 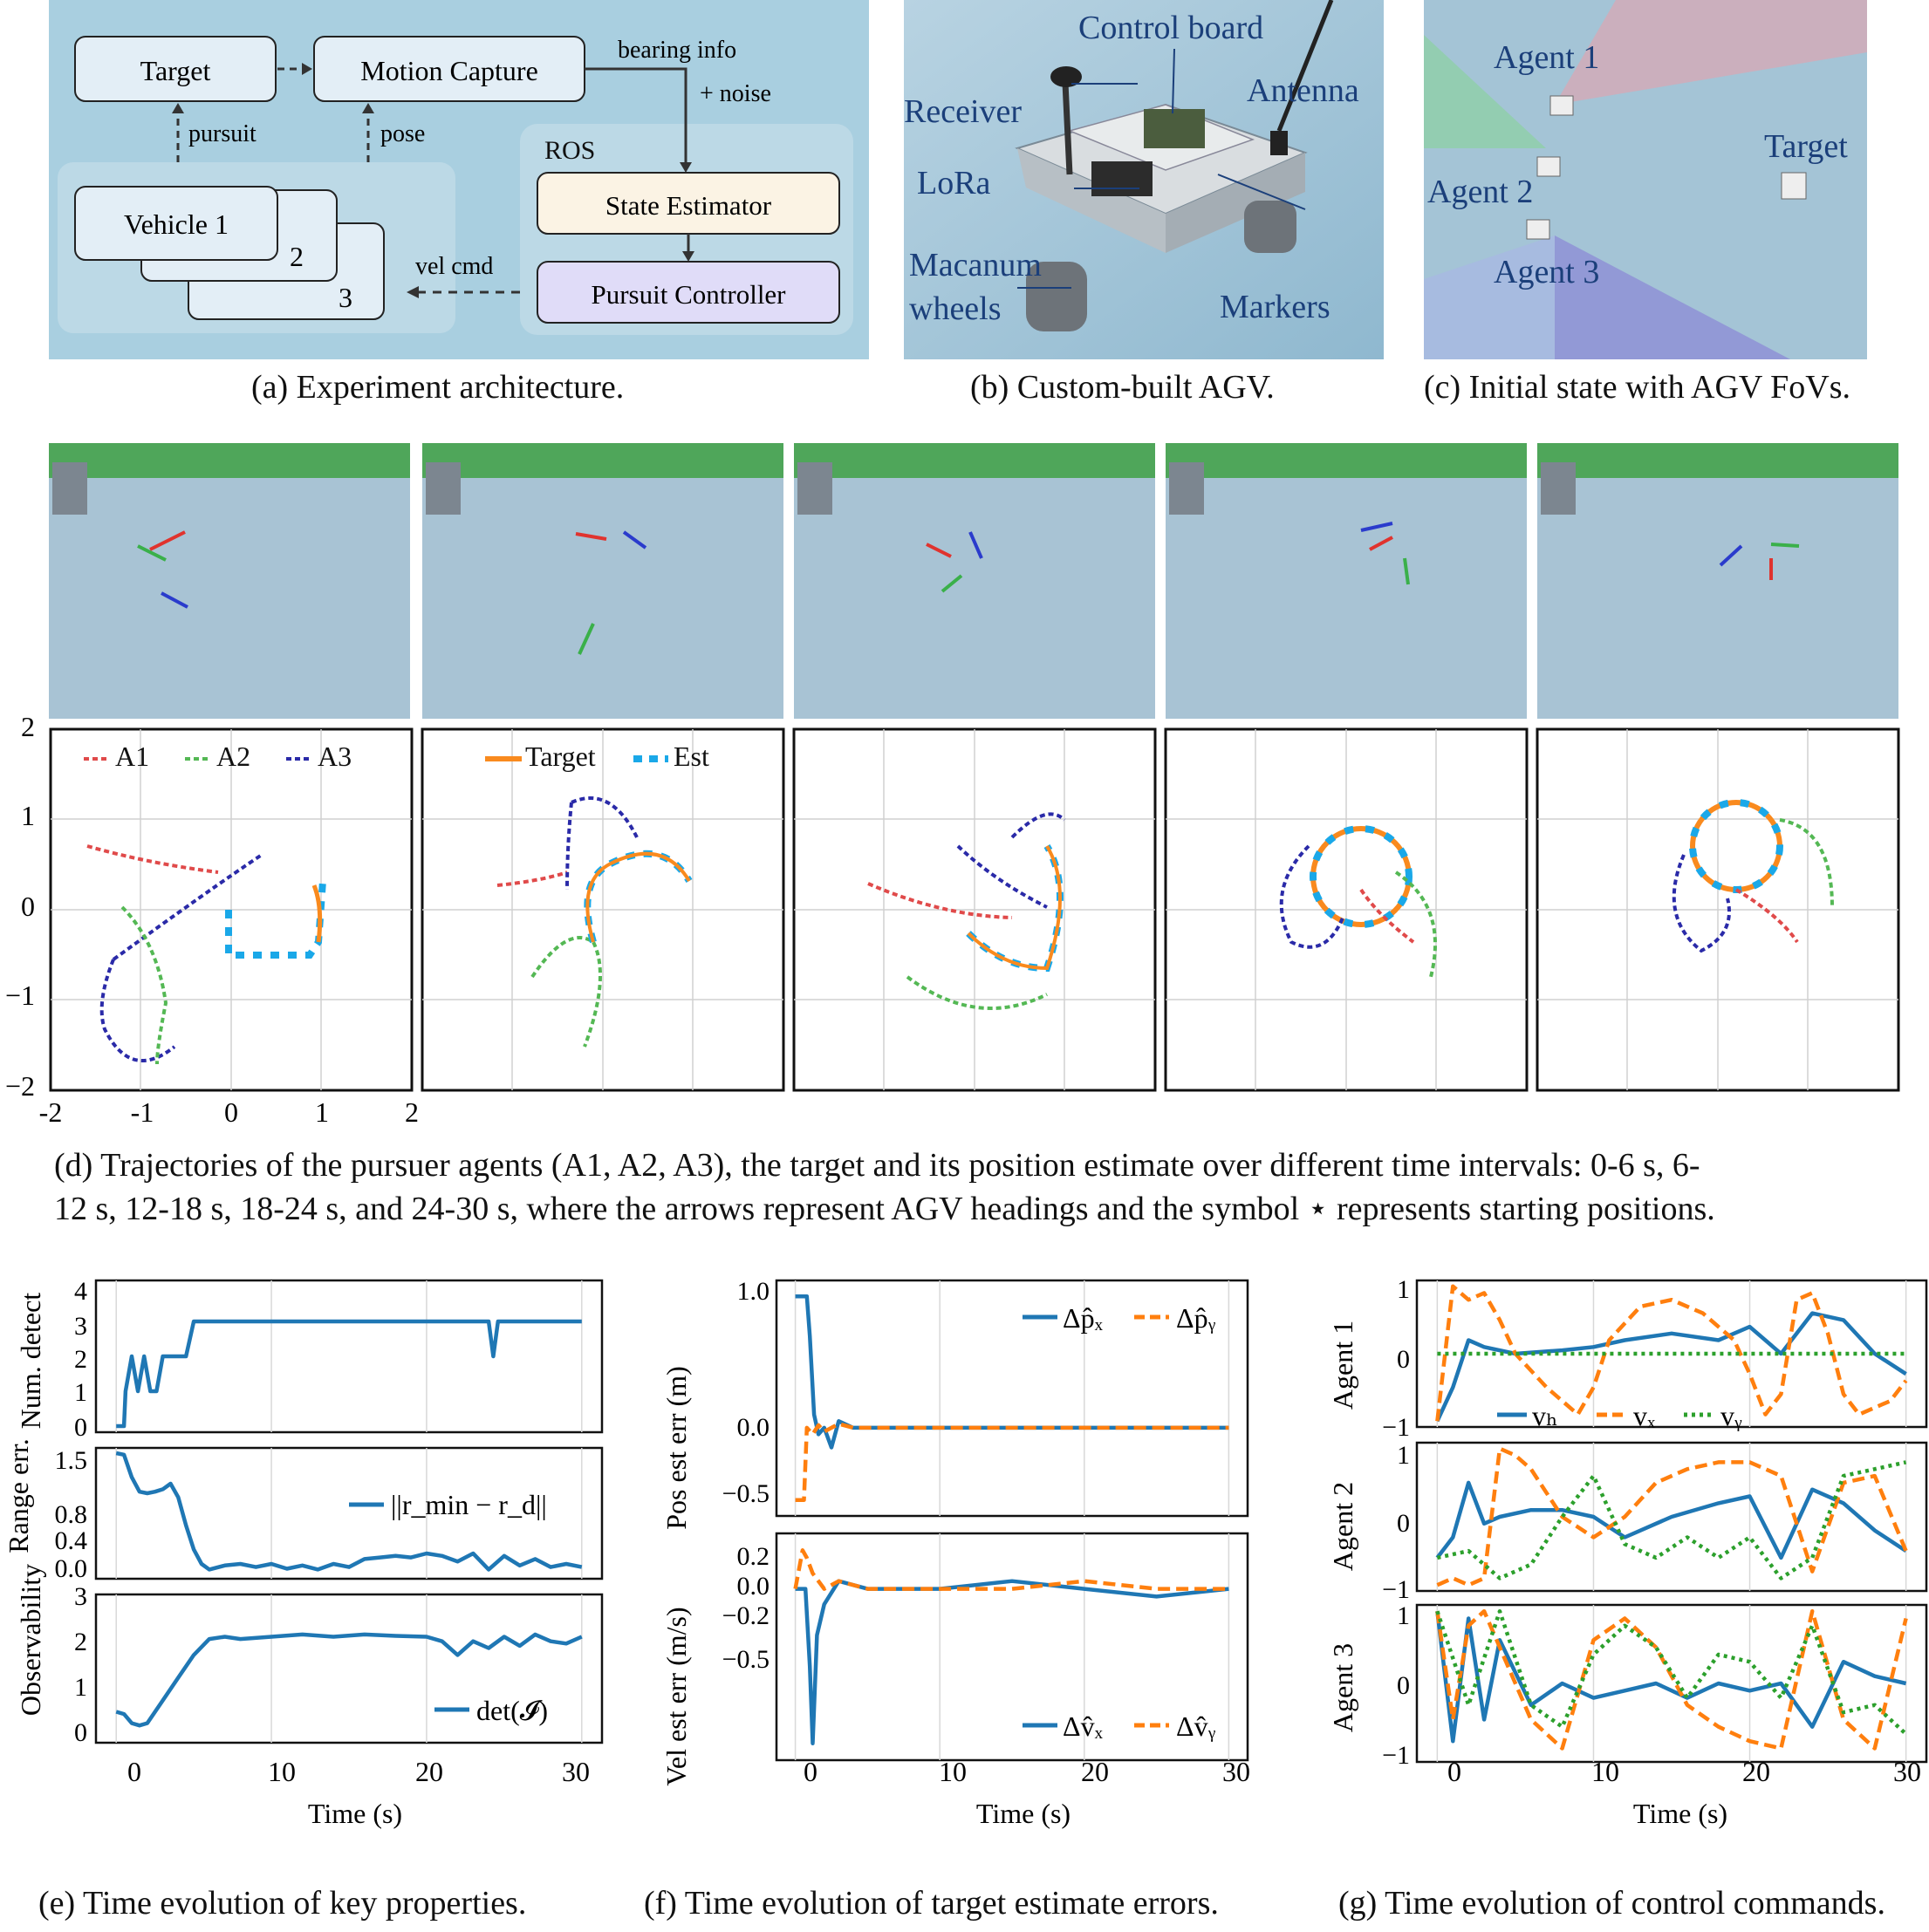 What do you see at coordinates (512, 1710) in the screenshot?
I see `legend-det: det(𝓘)` at bounding box center [512, 1710].